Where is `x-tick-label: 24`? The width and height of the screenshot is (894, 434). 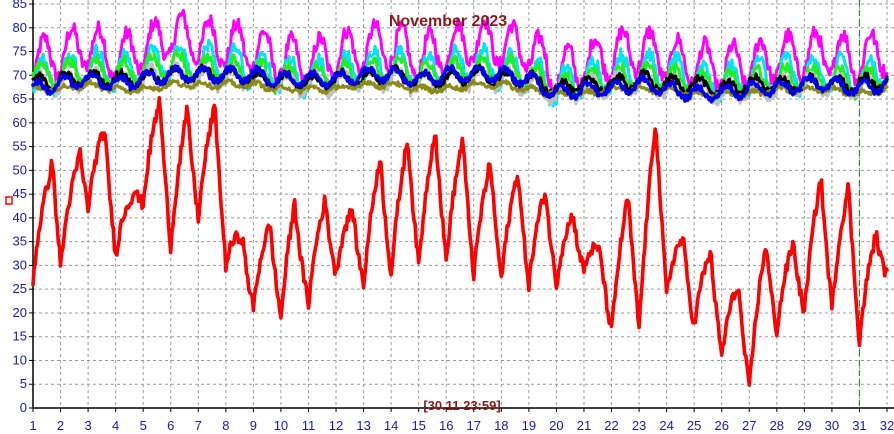 x-tick-label: 24 is located at coordinates (666, 425).